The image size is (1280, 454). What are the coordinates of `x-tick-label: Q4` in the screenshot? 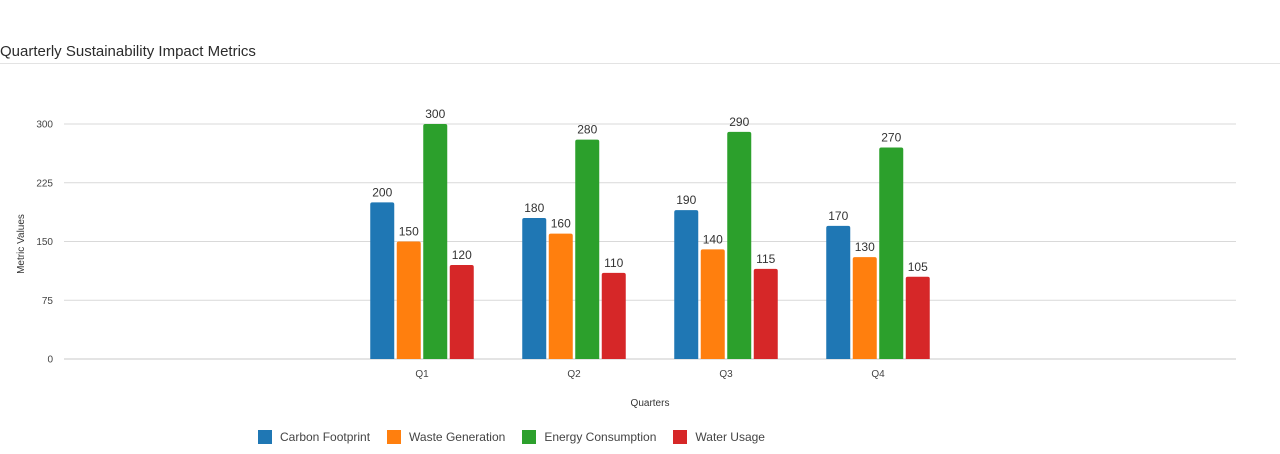 It's located at (878, 374).